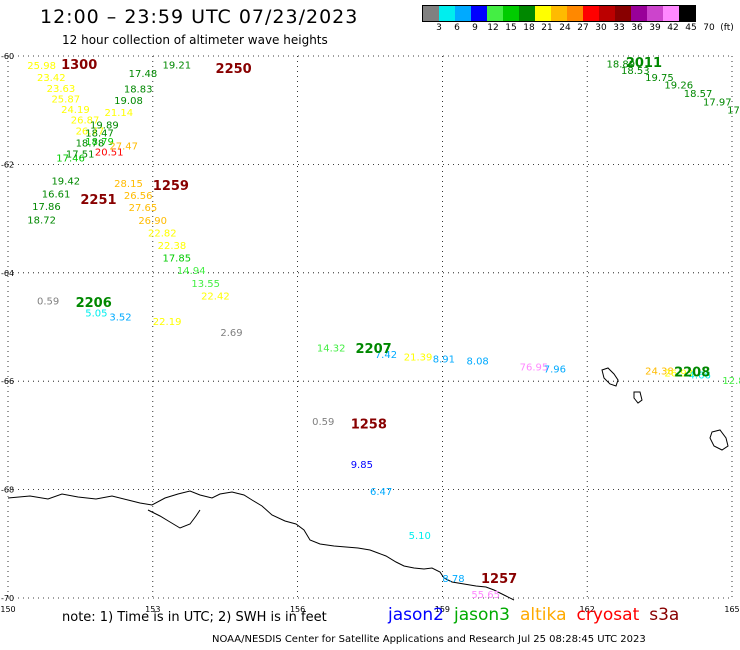  What do you see at coordinates (534, 368) in the screenshot?
I see `wave-height-label: 76.95` at bounding box center [534, 368].